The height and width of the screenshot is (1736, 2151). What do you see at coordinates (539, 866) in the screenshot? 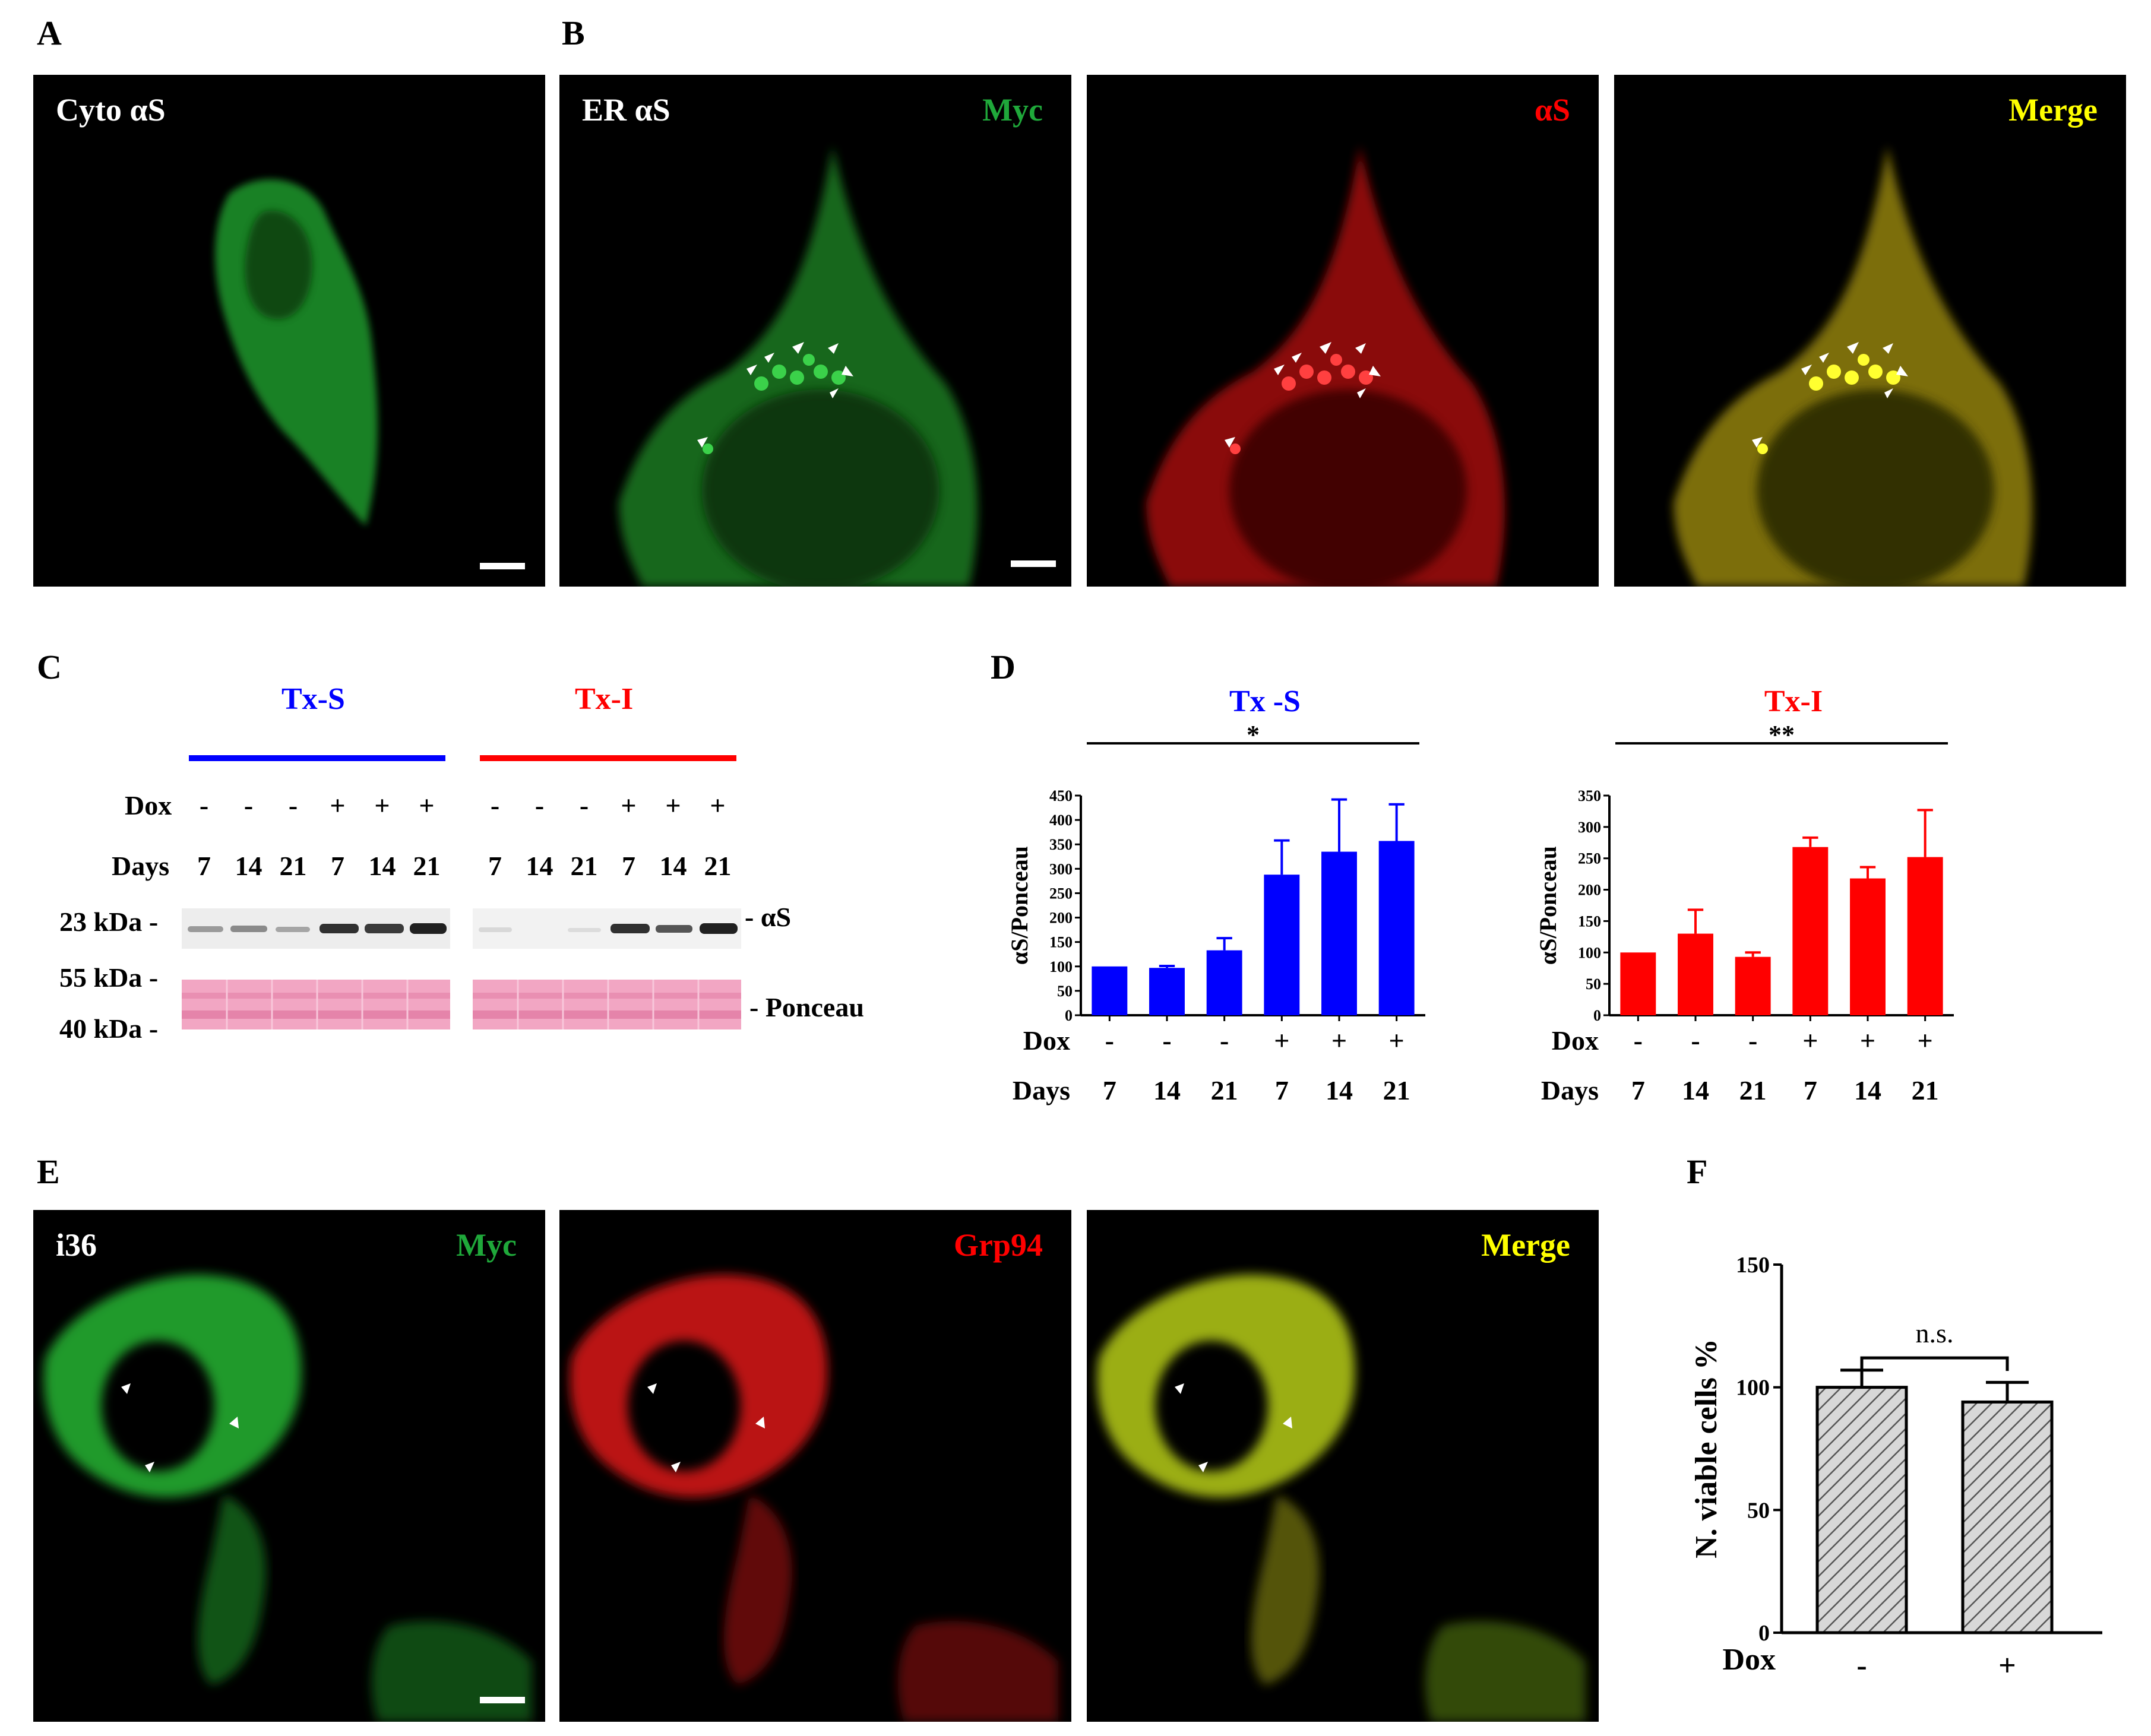
I see `wb-days-value: 14` at bounding box center [539, 866].